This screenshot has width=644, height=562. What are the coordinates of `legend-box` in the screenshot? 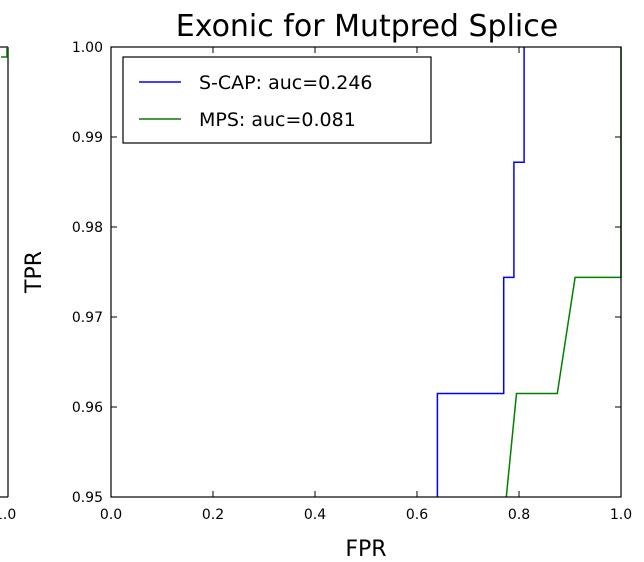 It's located at (277, 100).